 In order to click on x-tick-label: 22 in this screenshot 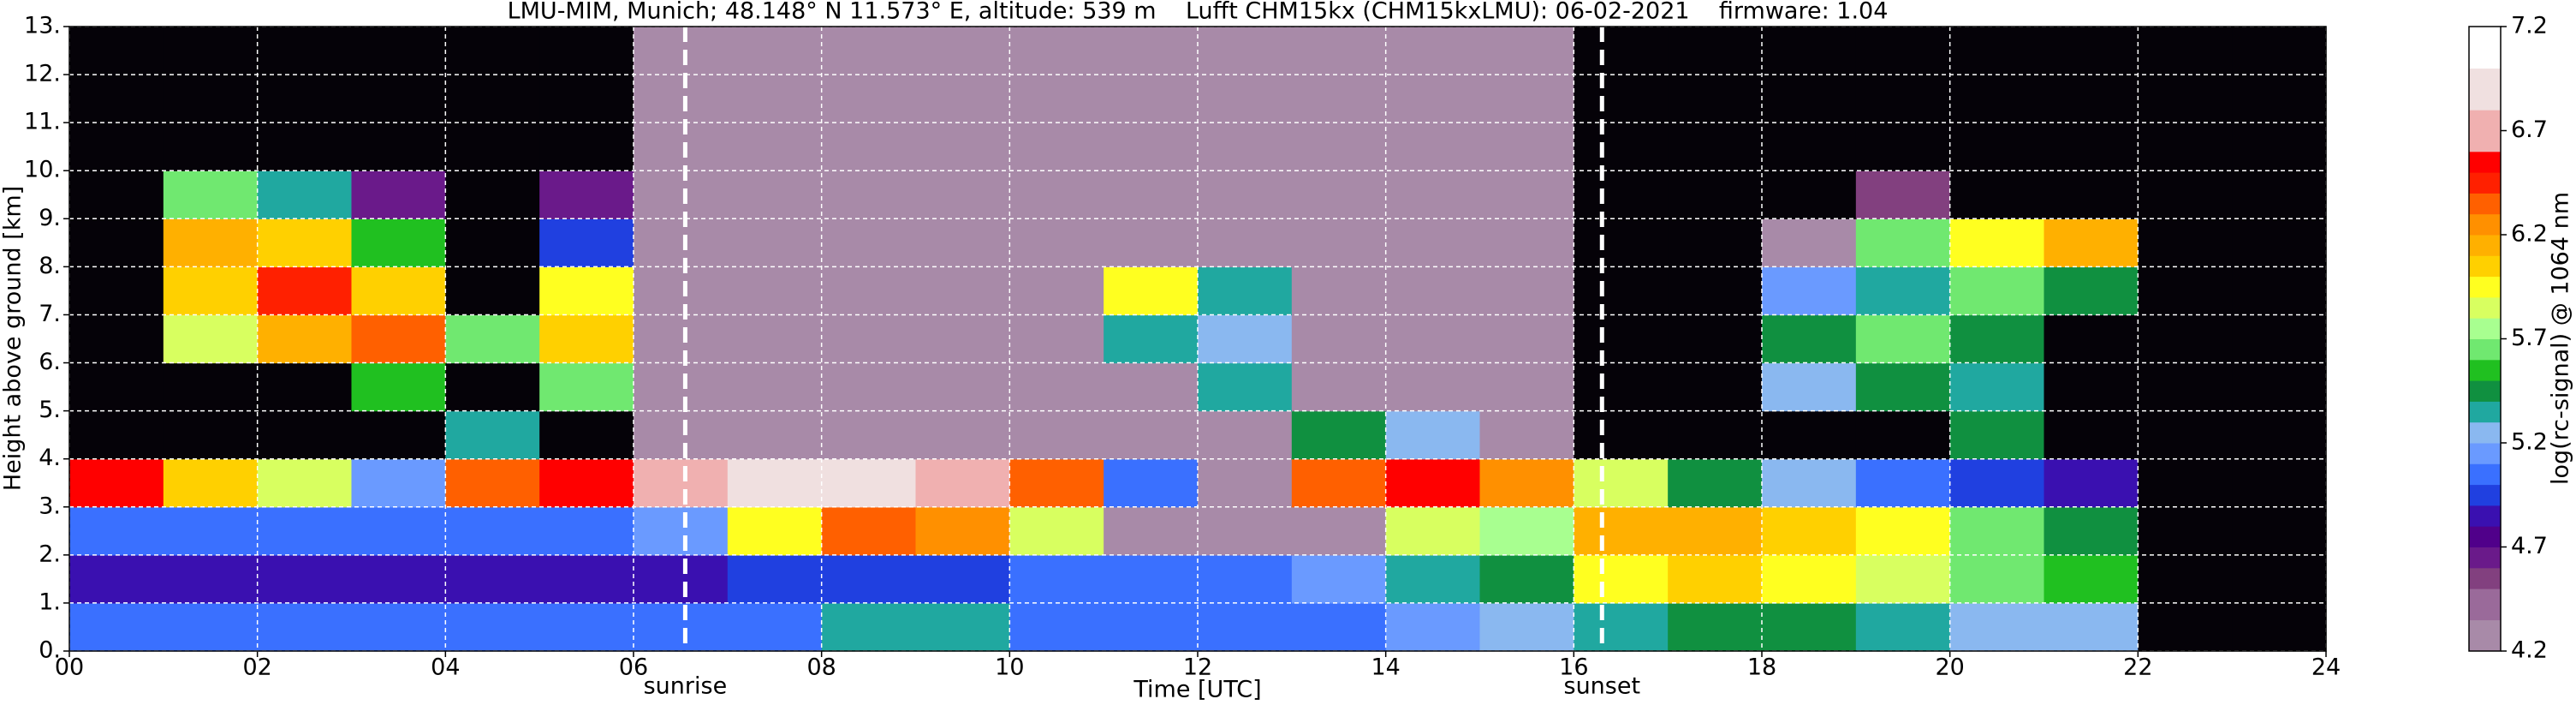, I will do `click(2137, 667)`.